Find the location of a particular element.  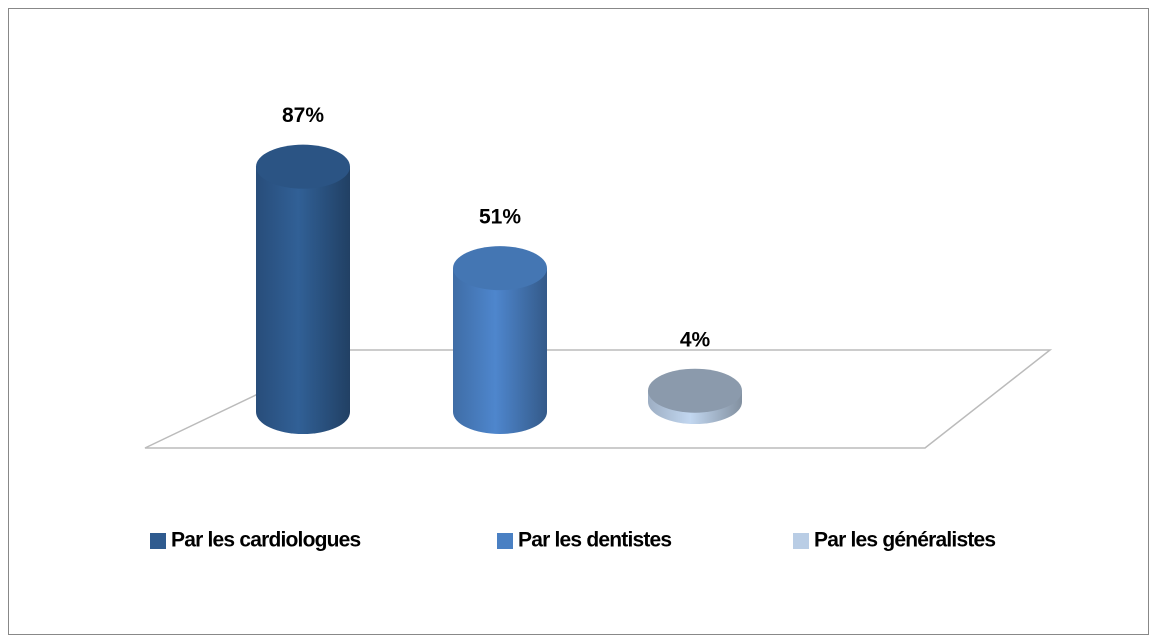

data-label: 51% is located at coordinates (500, 217).